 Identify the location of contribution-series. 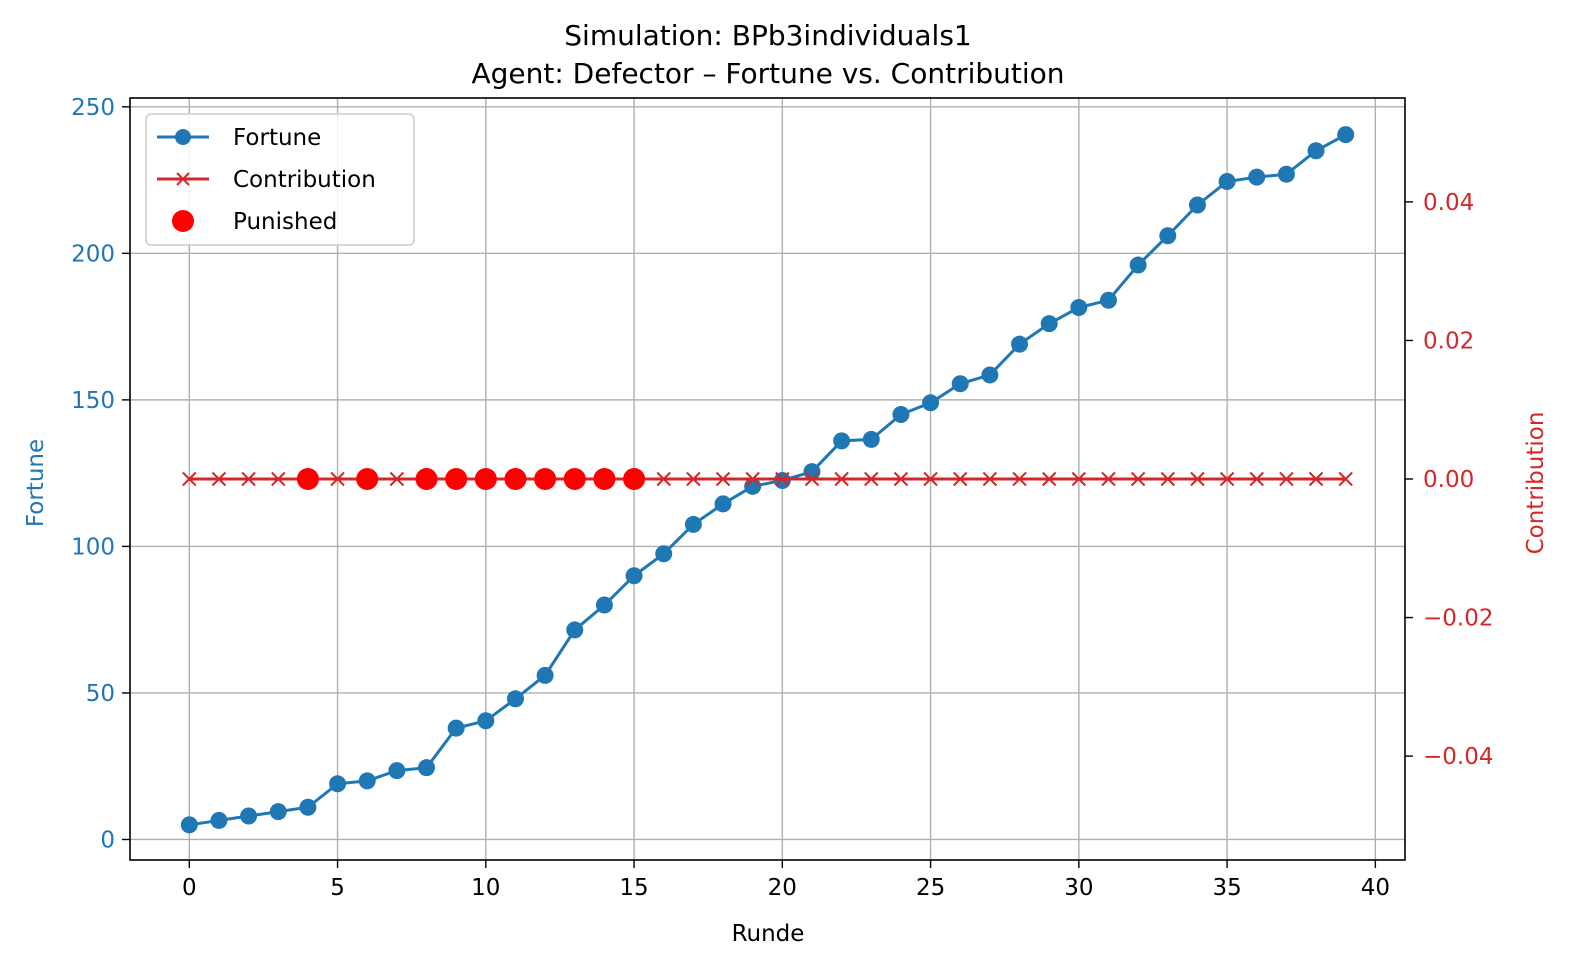
(767, 479).